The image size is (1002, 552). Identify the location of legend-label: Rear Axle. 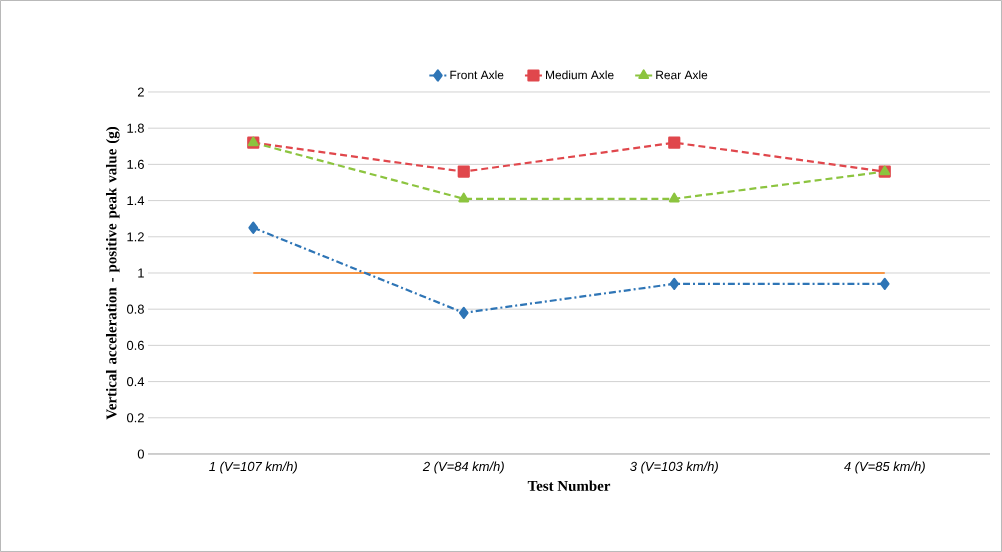
(682, 75).